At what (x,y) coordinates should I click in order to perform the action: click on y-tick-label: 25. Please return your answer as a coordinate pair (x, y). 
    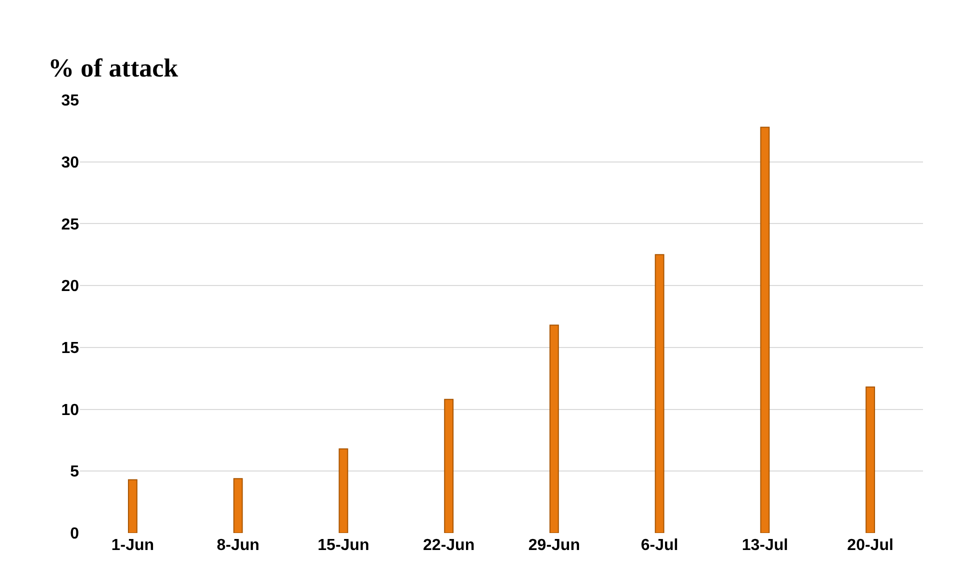
    Looking at the image, I should click on (70, 225).